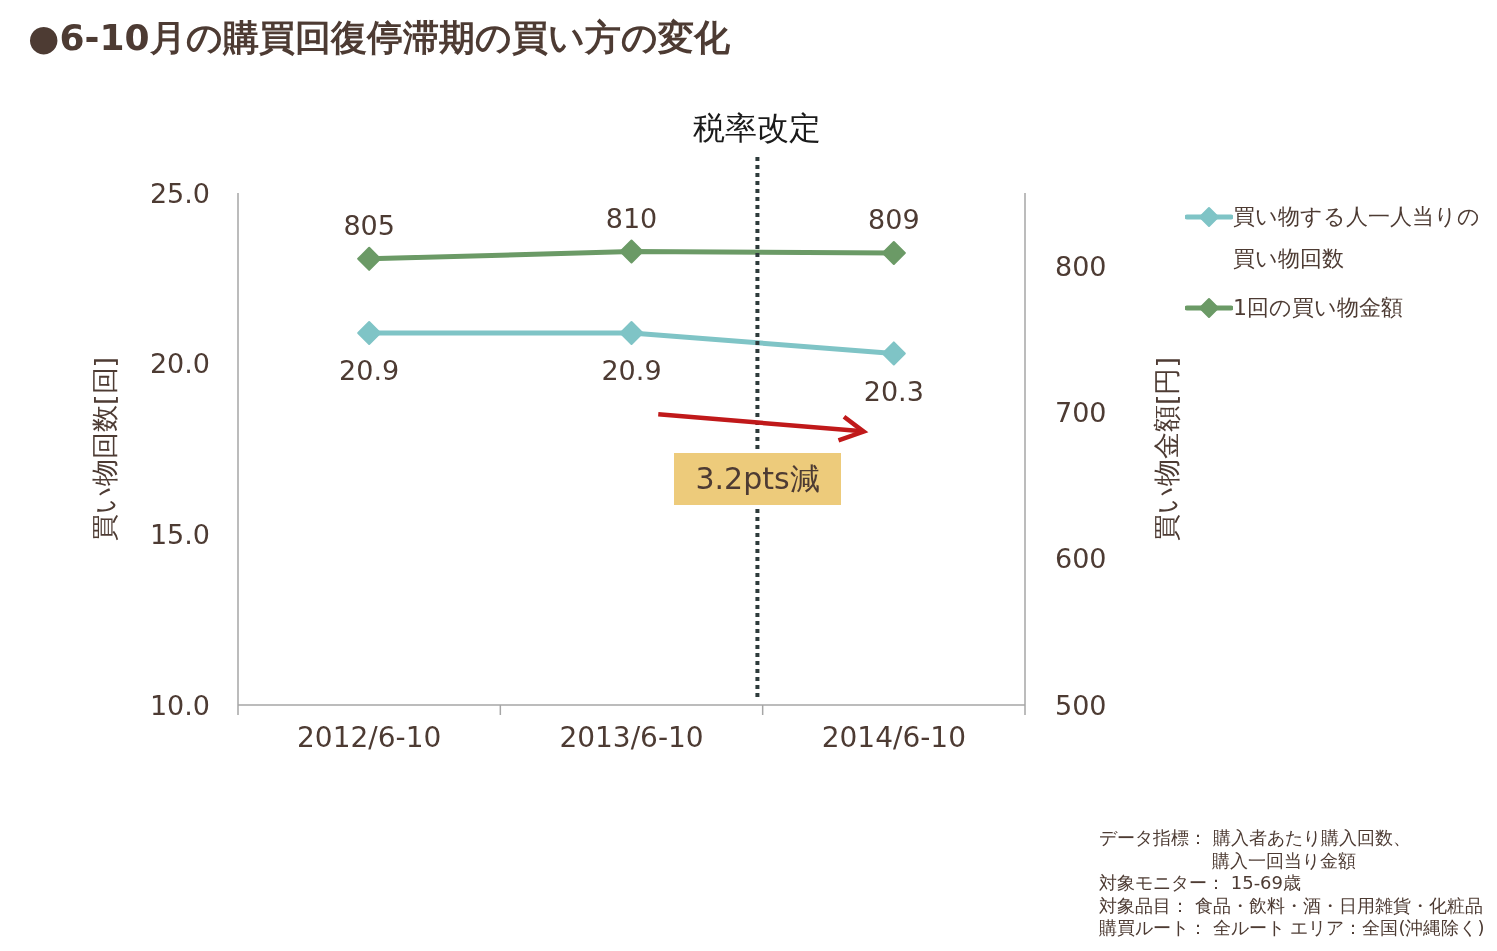  I want to click on text: データ指標： 購入者あたり購入回数、購入一回当り金額, so click(1255, 849).